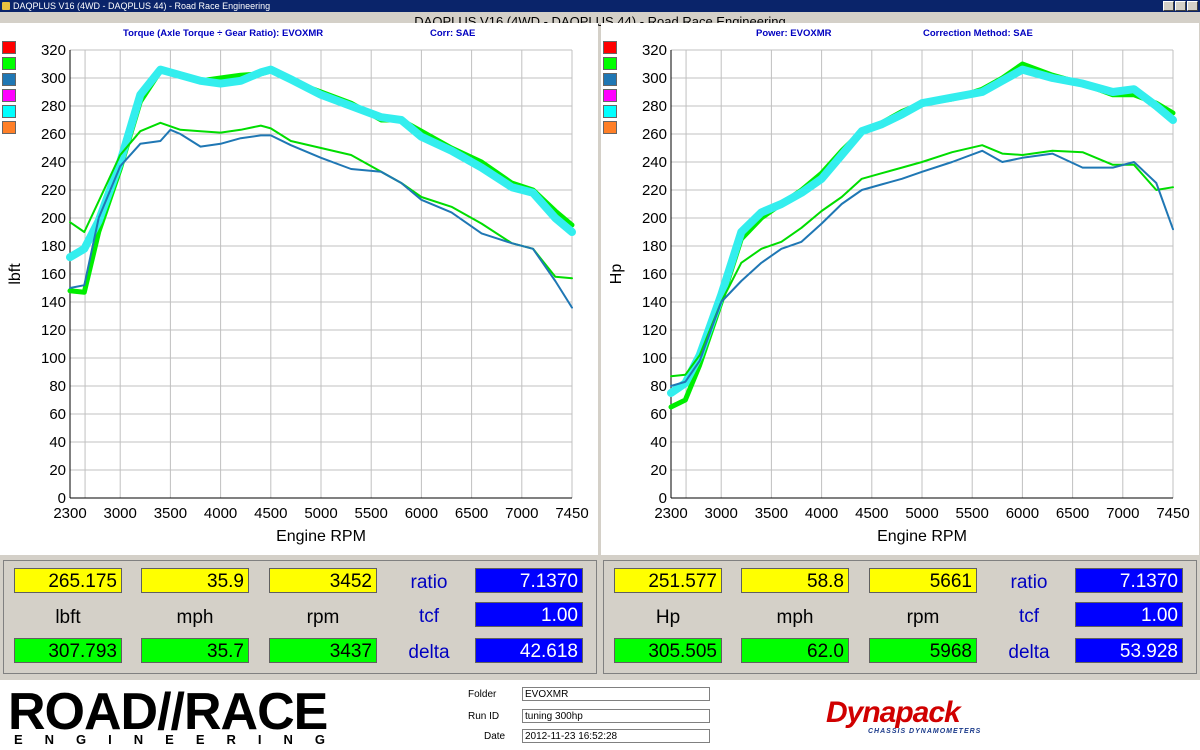 The width and height of the screenshot is (1200, 750). What do you see at coordinates (654, 302) in the screenshot?
I see `y-tick-label: 140` at bounding box center [654, 302].